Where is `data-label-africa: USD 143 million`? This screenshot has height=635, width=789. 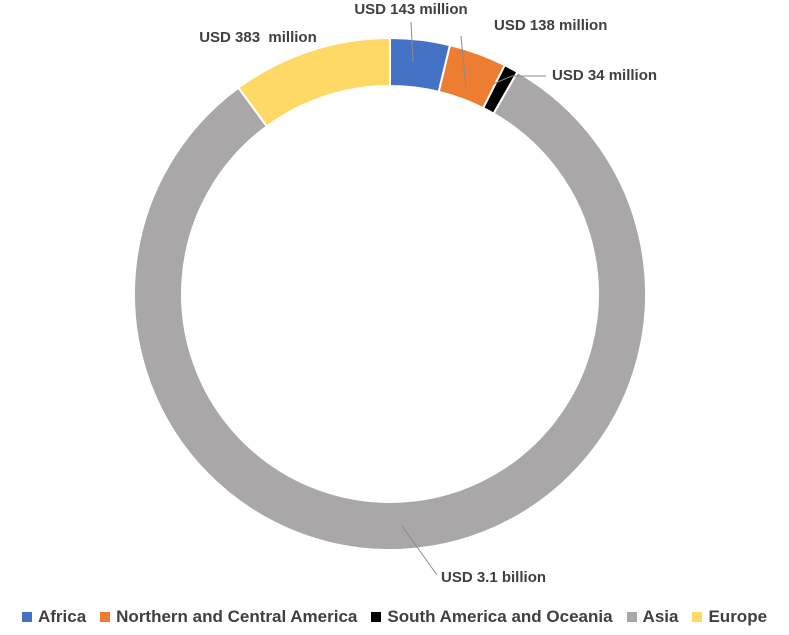
data-label-africa: USD 143 million is located at coordinates (410, 9).